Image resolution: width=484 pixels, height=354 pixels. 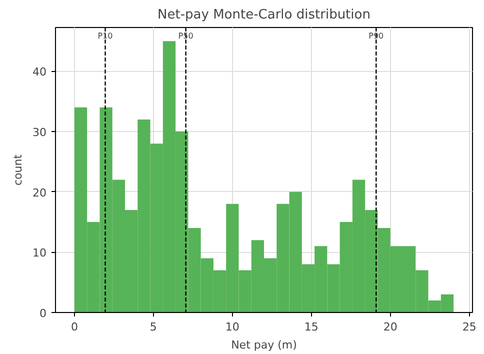 What do you see at coordinates (105, 36) in the screenshot?
I see `ref-line-label: P10` at bounding box center [105, 36].